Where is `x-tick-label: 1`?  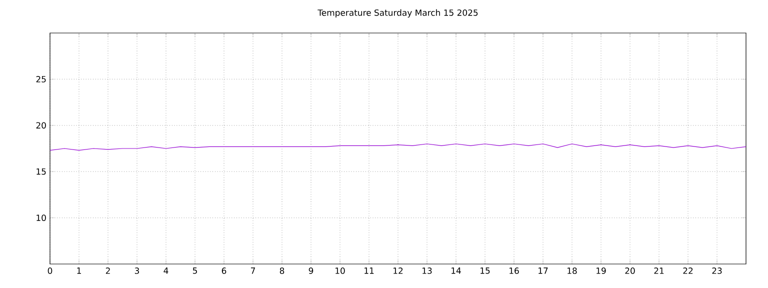 x-tick-label: 1 is located at coordinates (79, 271).